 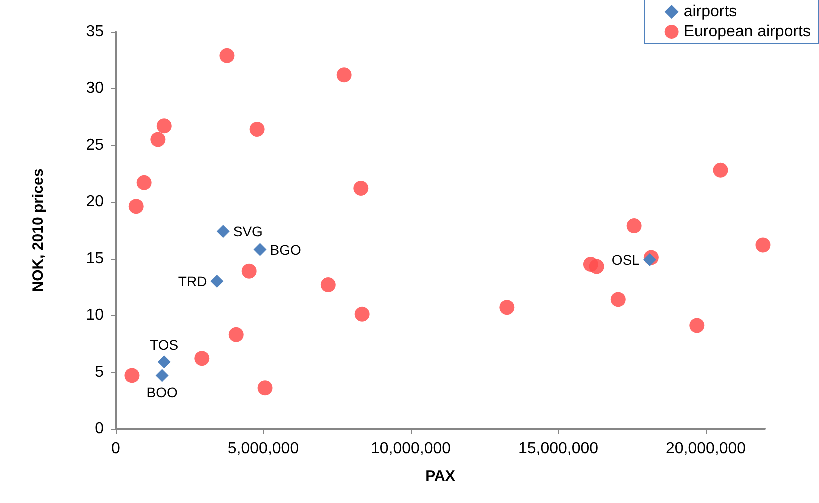 I want to click on x-tick-label: 0, so click(x=116, y=449).